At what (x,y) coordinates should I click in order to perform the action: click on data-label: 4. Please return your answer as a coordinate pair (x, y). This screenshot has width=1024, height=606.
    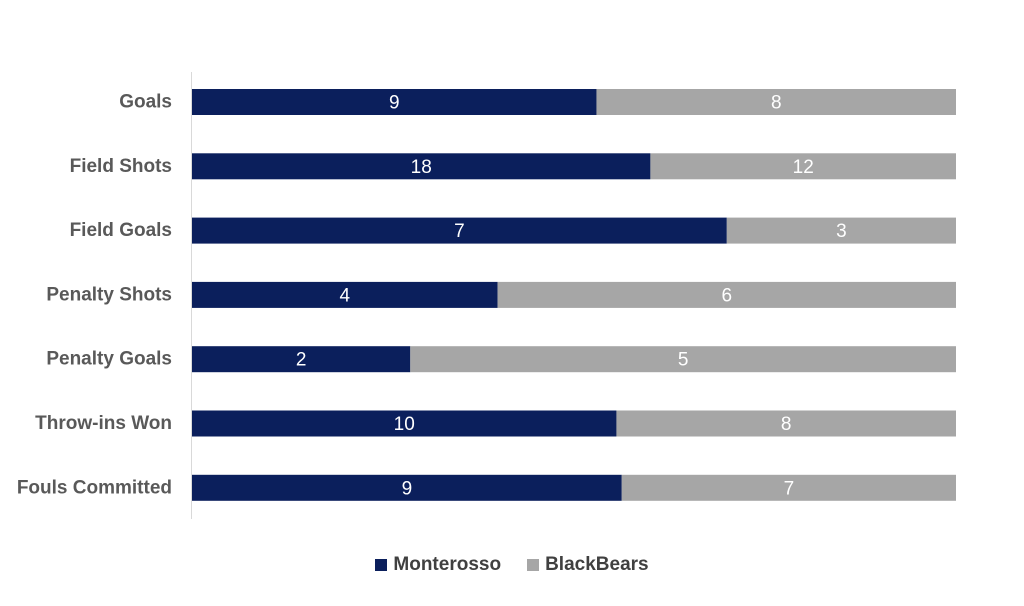
    Looking at the image, I should click on (345, 295).